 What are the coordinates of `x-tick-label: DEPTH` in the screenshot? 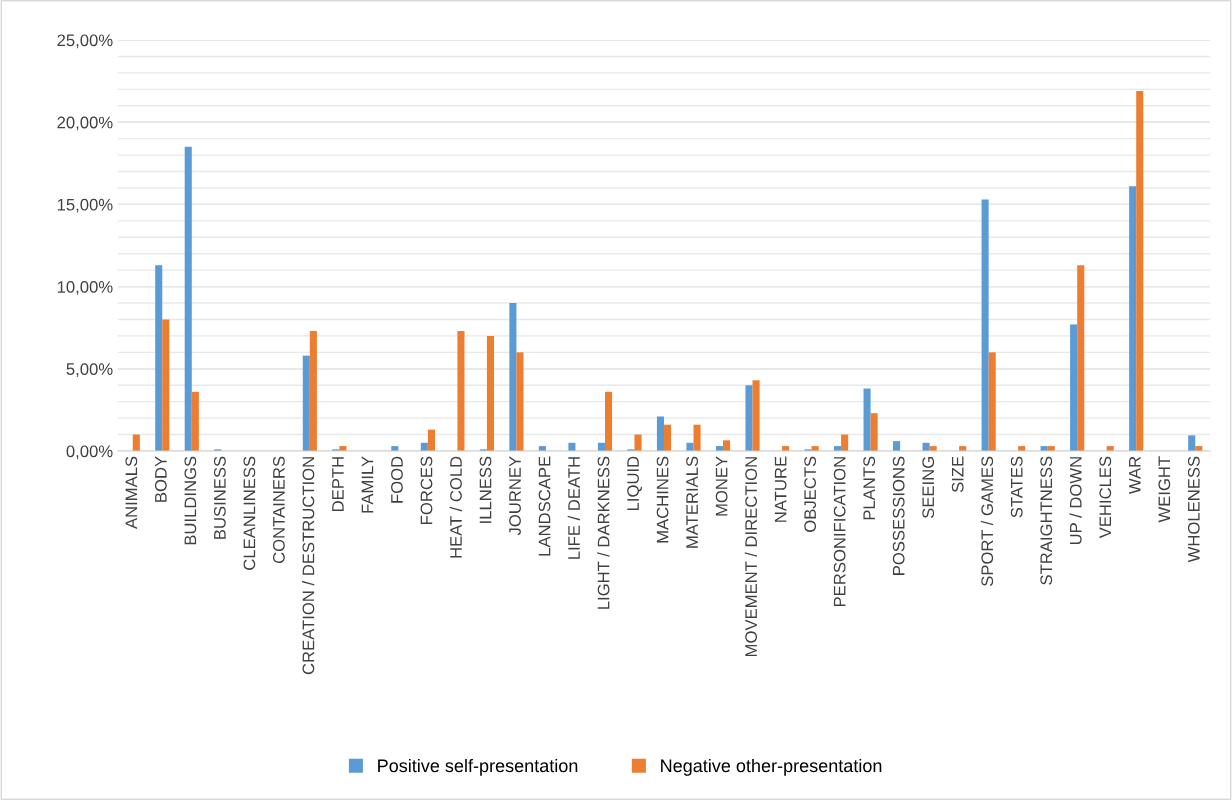 It's located at (338, 484).